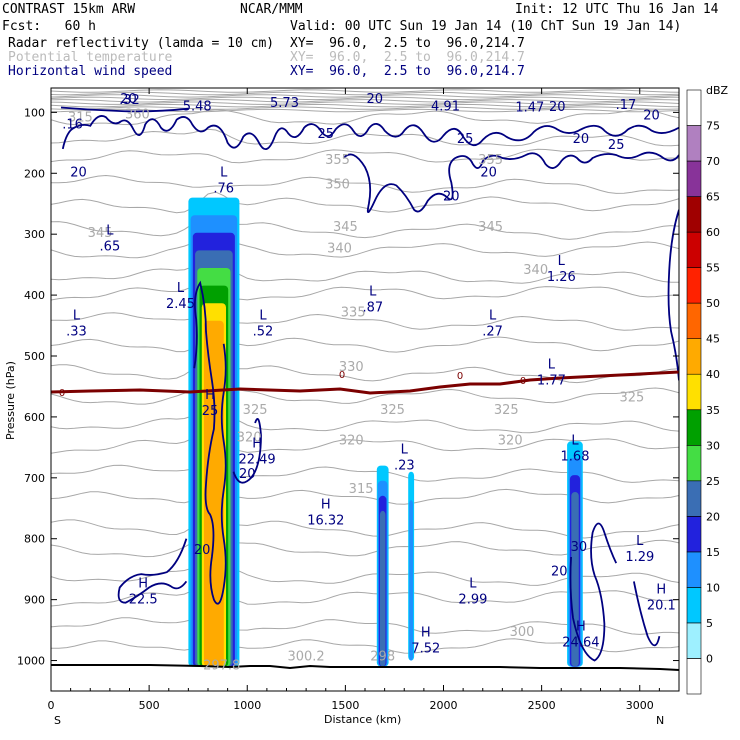 This screenshot has height=740, width=740. What do you see at coordinates (425, 648) in the screenshot?
I see `extremum-value: 7.52` at bounding box center [425, 648].